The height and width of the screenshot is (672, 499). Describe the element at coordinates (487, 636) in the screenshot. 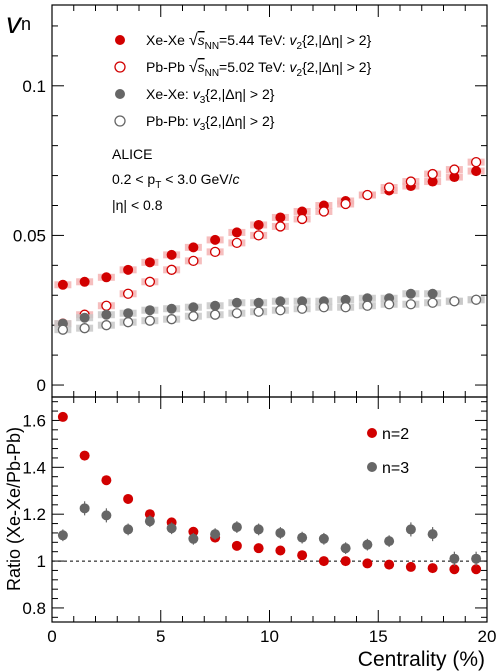

I see `x-tick-label: 20` at that location.